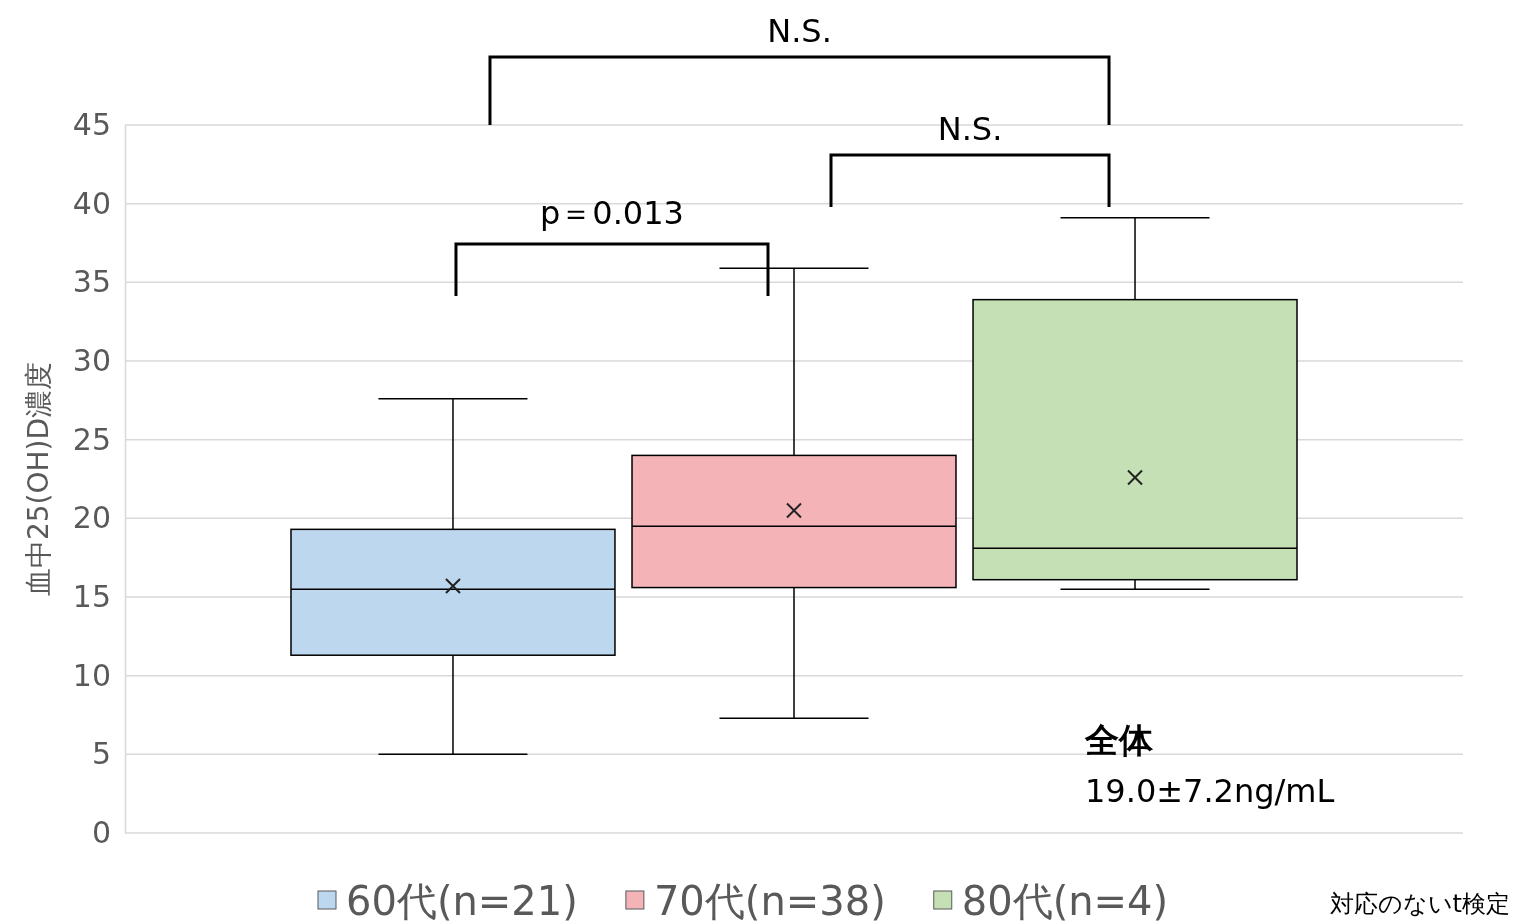 This screenshot has height=922, width=1521. Describe the element at coordinates (1119, 740) in the screenshot. I see `annotation: 全体` at that location.